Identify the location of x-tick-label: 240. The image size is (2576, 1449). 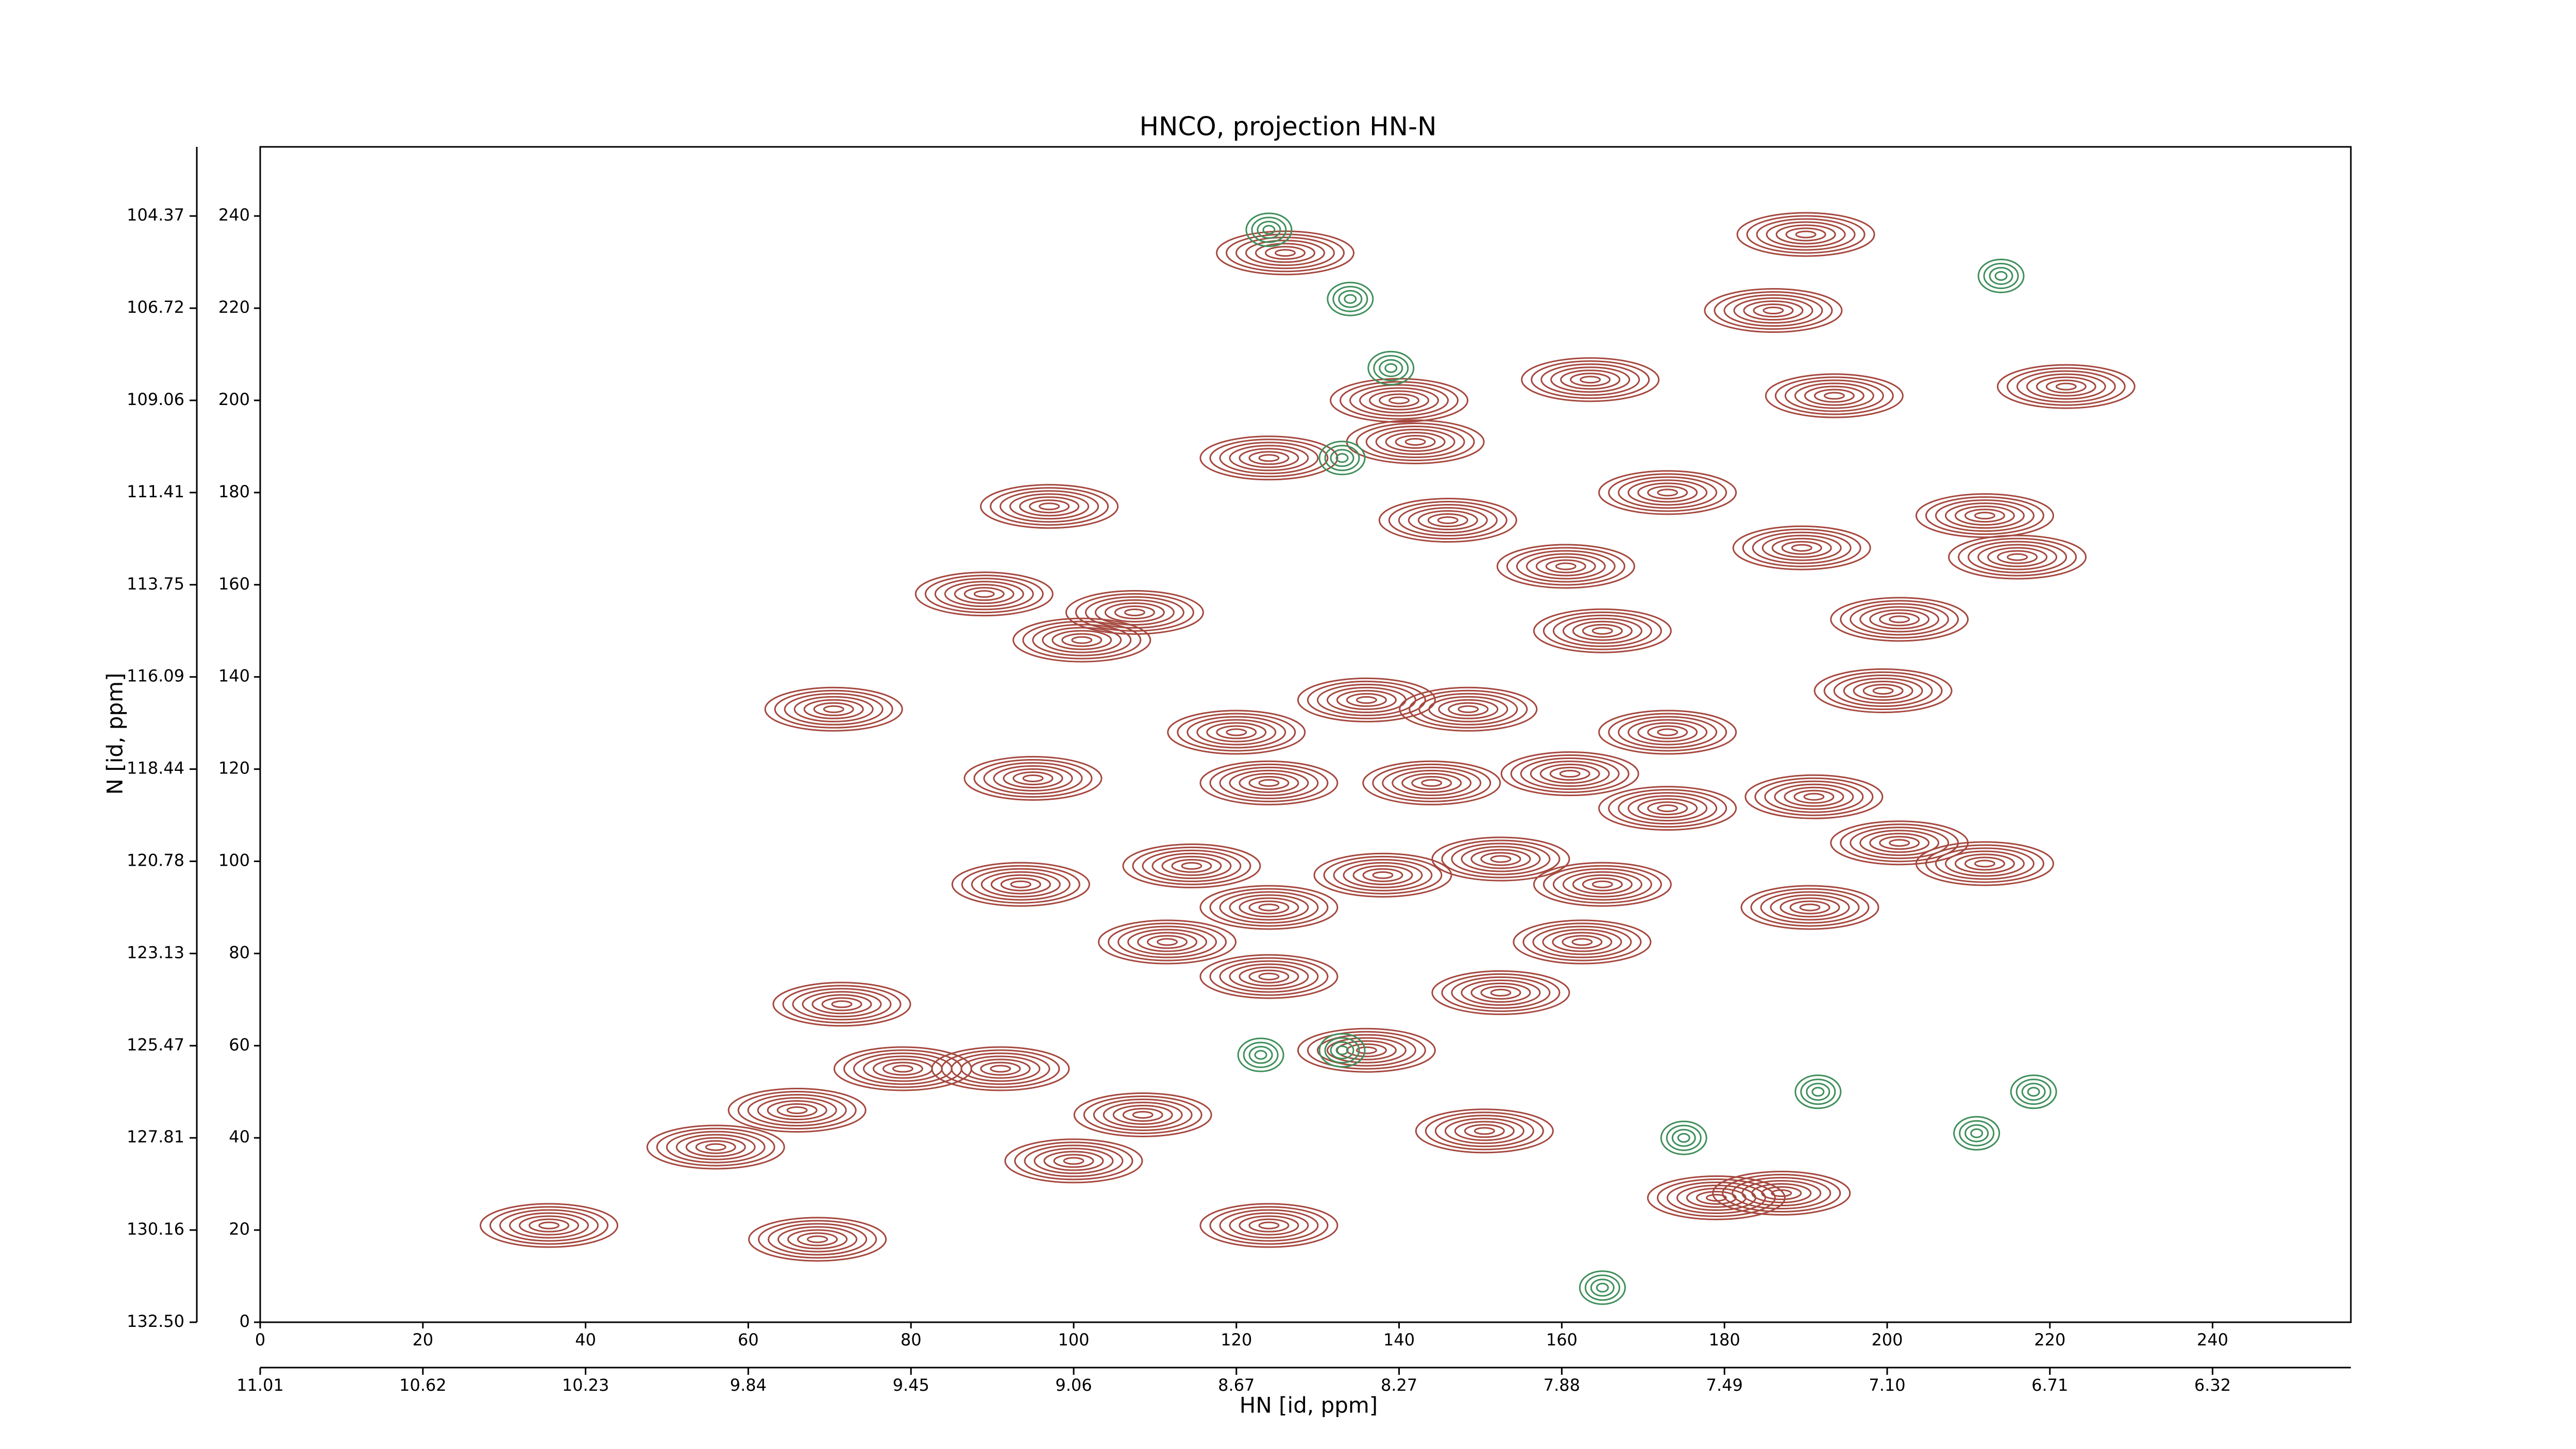
(2212, 1340).